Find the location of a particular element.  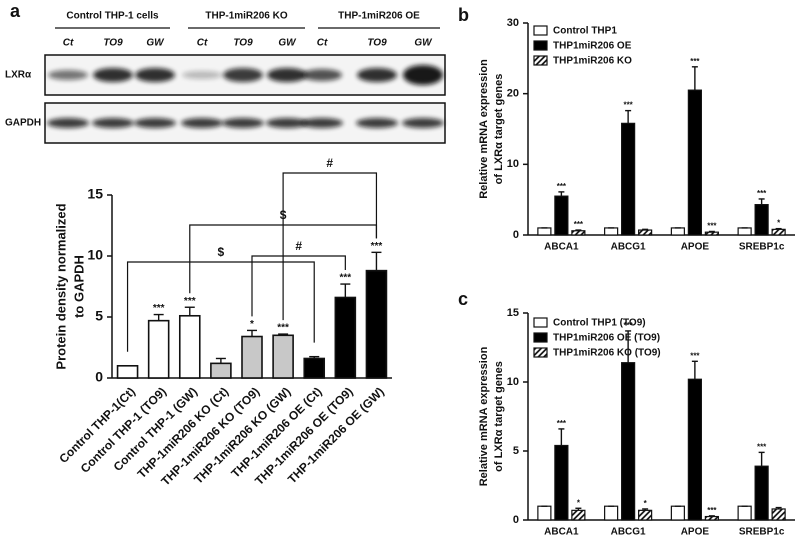

y-axis-label: Protein density normalized is located at coordinates (60, 286).